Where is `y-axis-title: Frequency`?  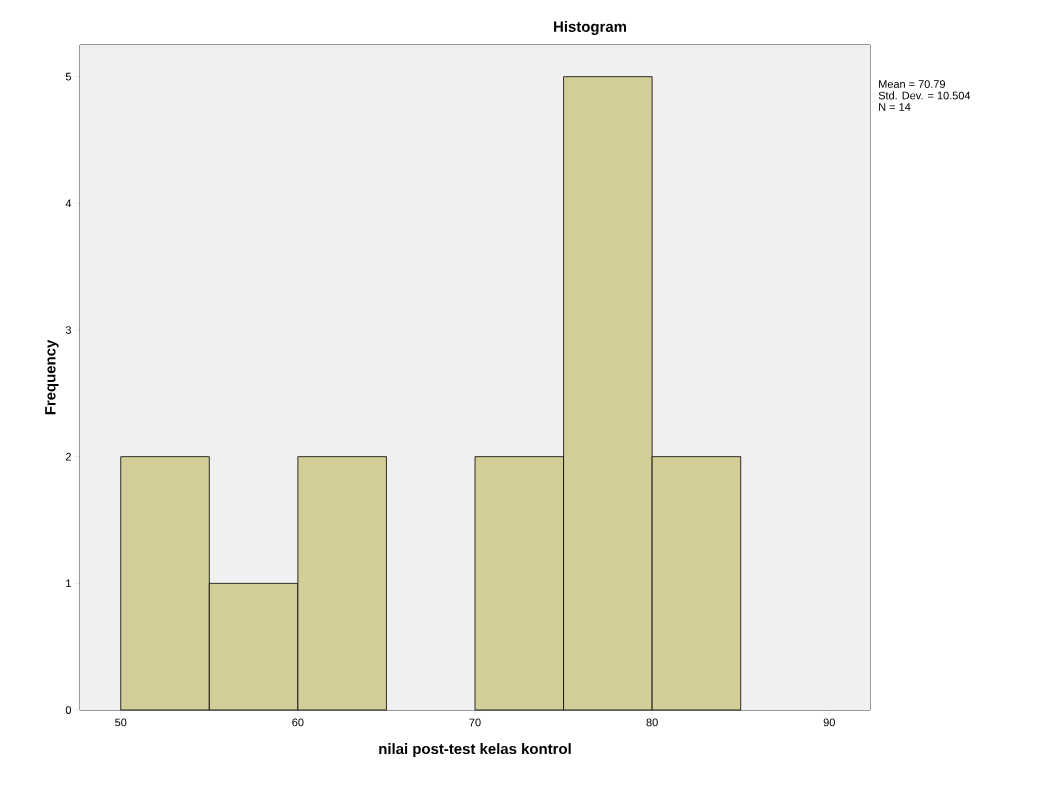
y-axis-title: Frequency is located at coordinates (52, 377).